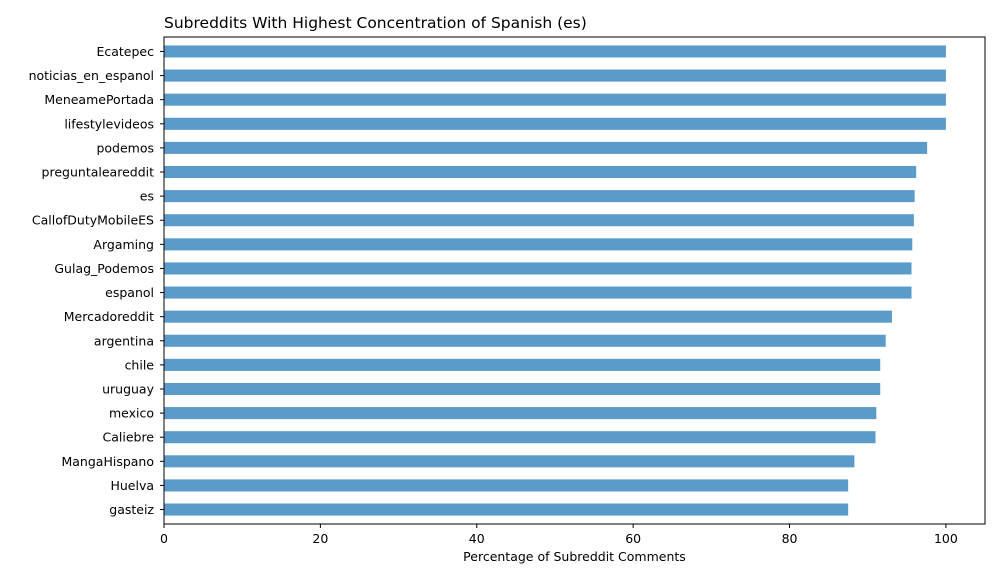 The height and width of the screenshot is (580, 1000). What do you see at coordinates (538, 268) in the screenshot?
I see `bar-Gulag_Podemos` at bounding box center [538, 268].